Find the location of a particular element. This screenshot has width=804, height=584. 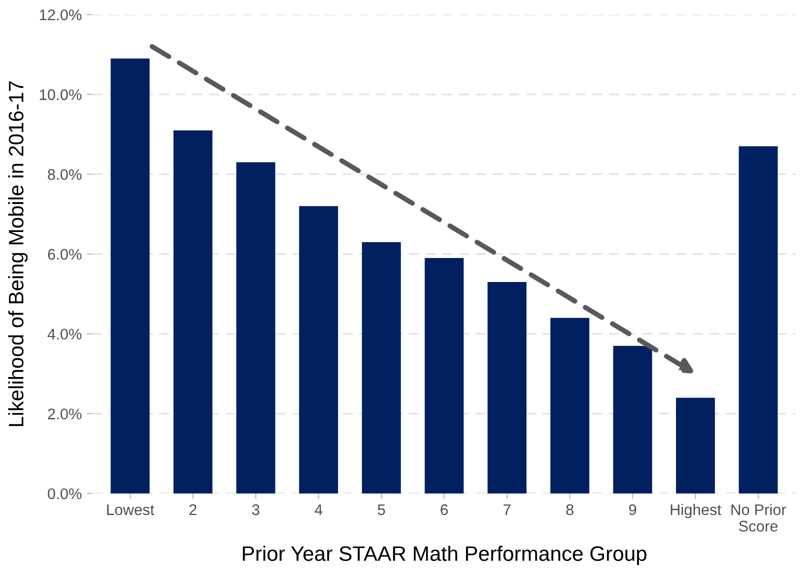

x-tick-label: 2 is located at coordinates (192, 509).